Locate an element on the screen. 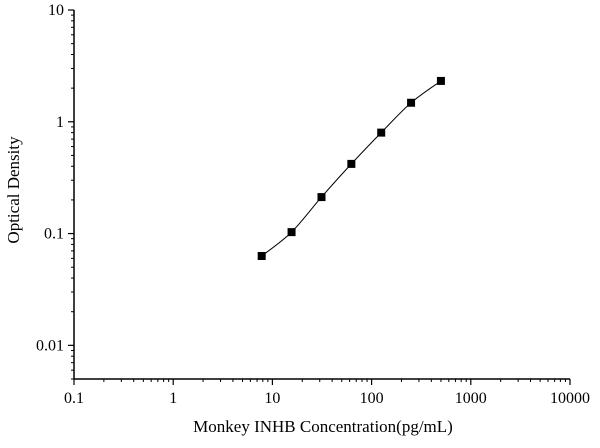 The height and width of the screenshot is (448, 600). x-tick-label: 1000 is located at coordinates (471, 398).